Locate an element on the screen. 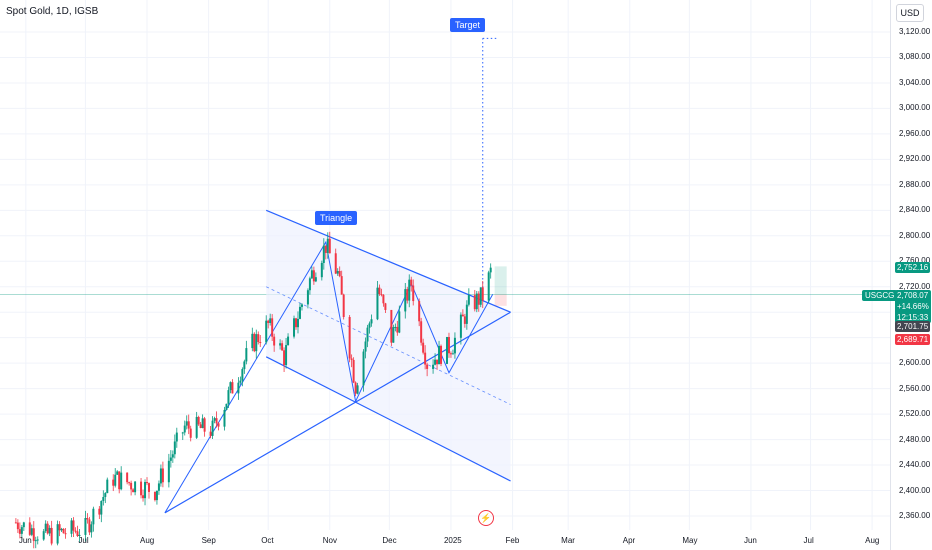 Image resolution: width=932 pixels, height=550 pixels. price-tick-label: 3,080.00 is located at coordinates (915, 57).